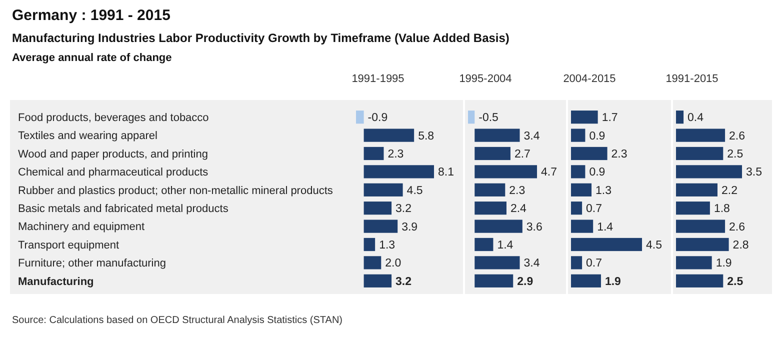  I want to click on data-label: 5.8, so click(426, 136).